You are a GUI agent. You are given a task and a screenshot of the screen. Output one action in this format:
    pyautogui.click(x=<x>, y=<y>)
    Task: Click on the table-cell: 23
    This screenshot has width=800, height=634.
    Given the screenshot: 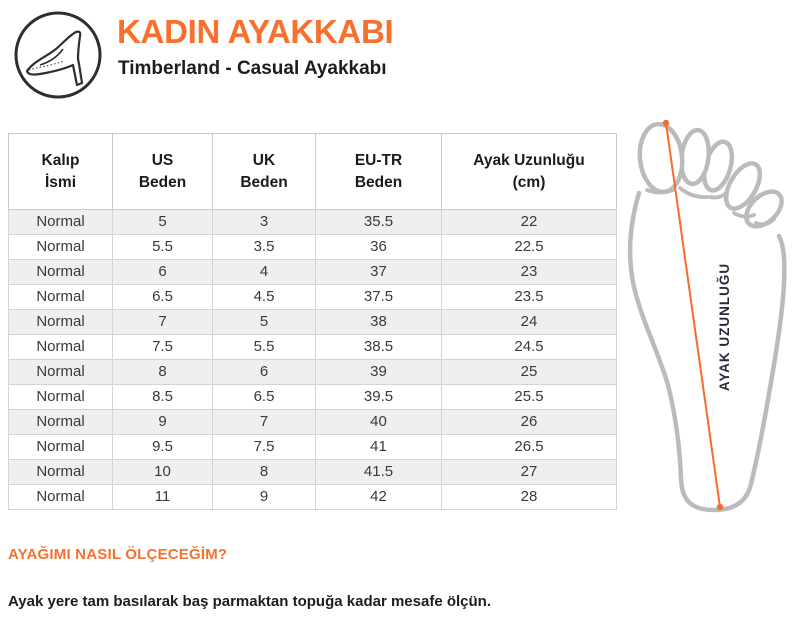 What is the action you would take?
    pyautogui.click(x=529, y=272)
    